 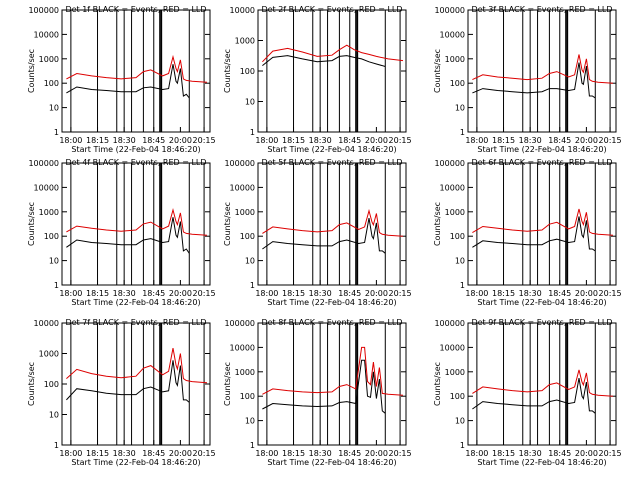 I want to click on panel-title: Det 2f BLACK = Events, RED = LLD, so click(x=331, y=9).